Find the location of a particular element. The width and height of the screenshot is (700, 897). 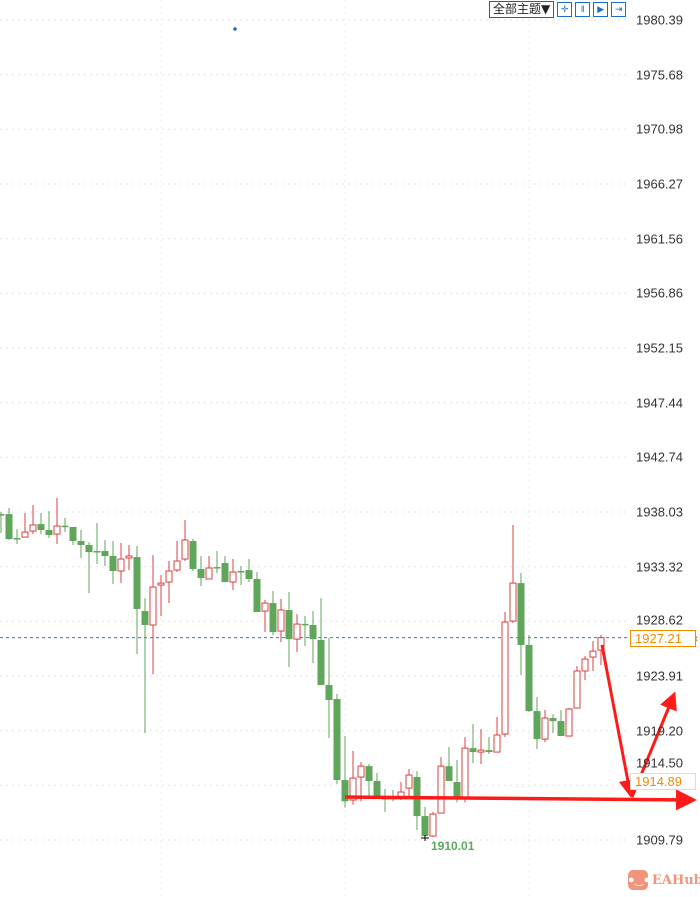

y-tick-label: 1909.79 is located at coordinates (659, 840).